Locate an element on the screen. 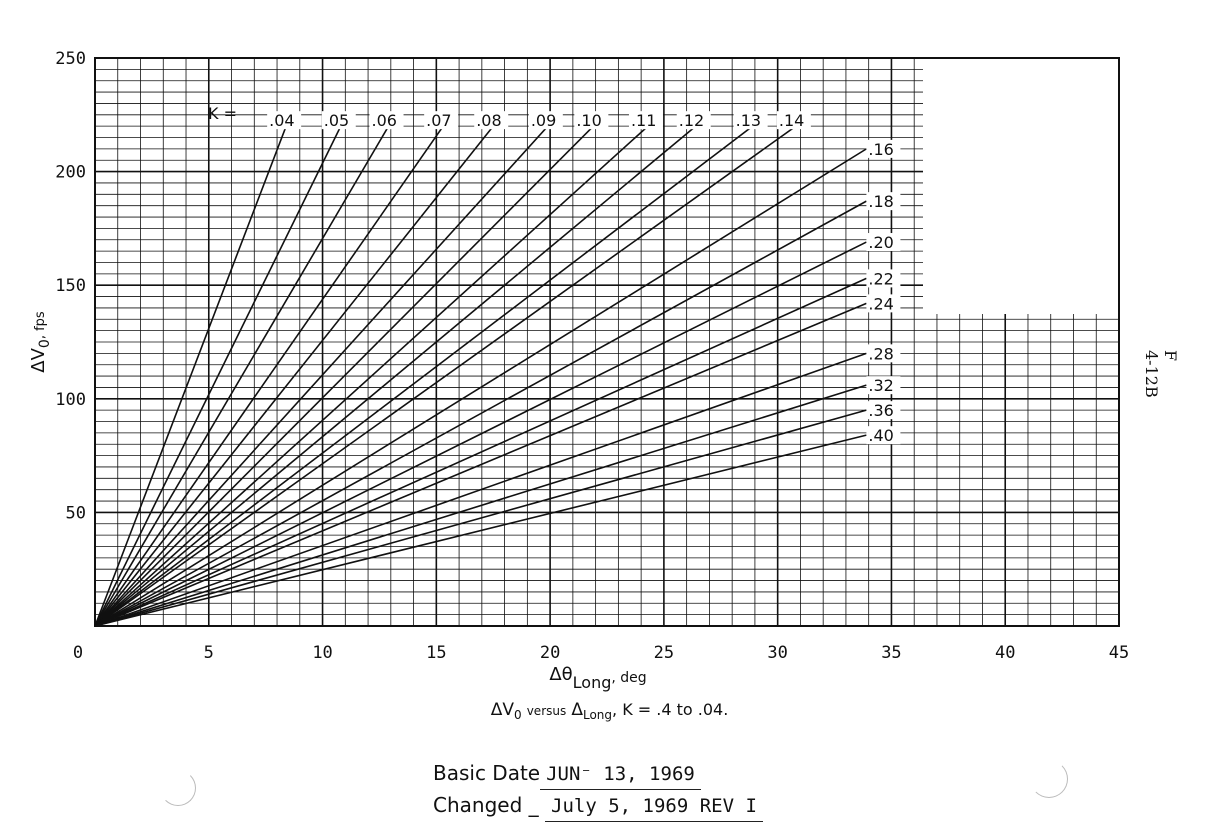 The image size is (1219, 835). k-label-11: .11 is located at coordinates (643, 120).